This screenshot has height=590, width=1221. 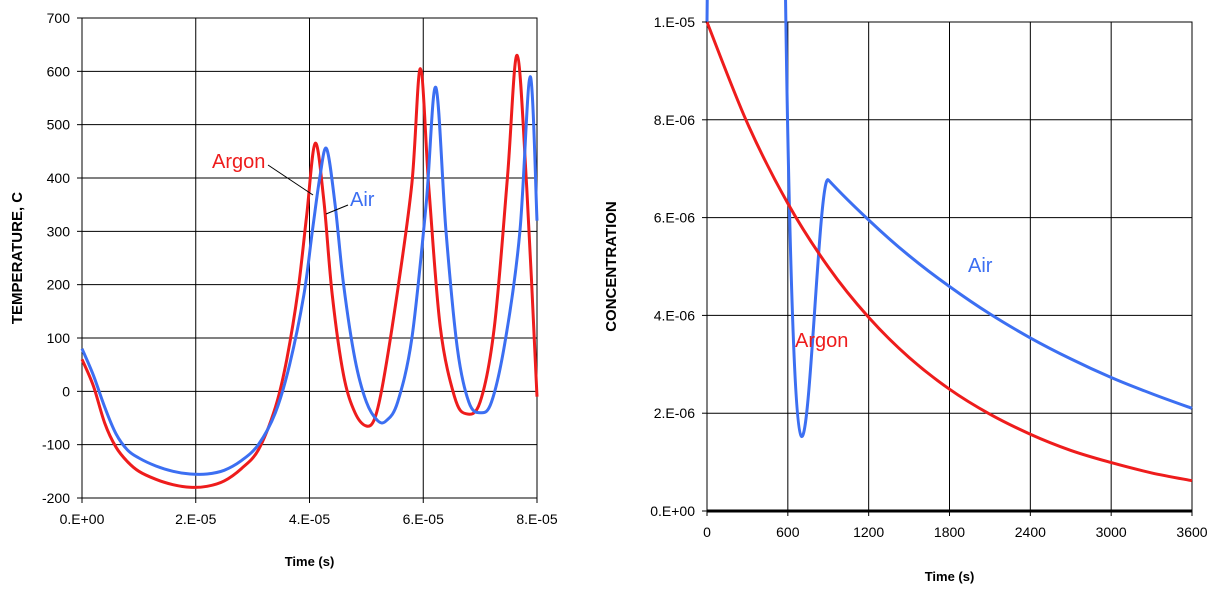 I want to click on concentration-annotations: Air Argon, so click(x=894, y=303).